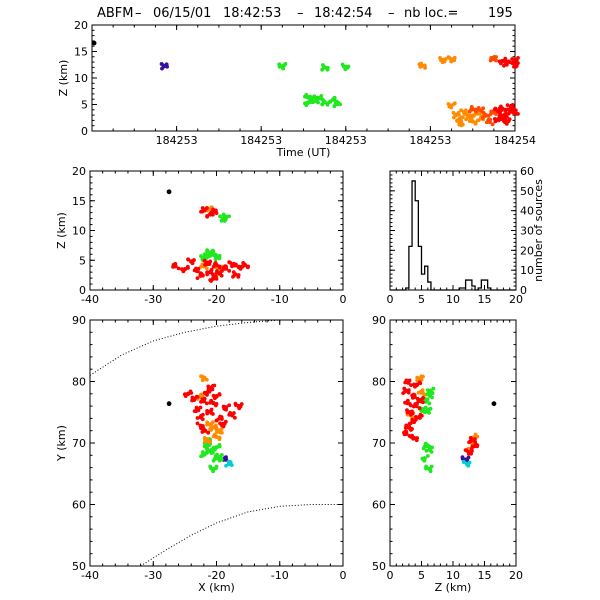 The image size is (600, 600). Describe the element at coordinates (500, 13) in the screenshot. I see `title-count-value: 195` at that location.